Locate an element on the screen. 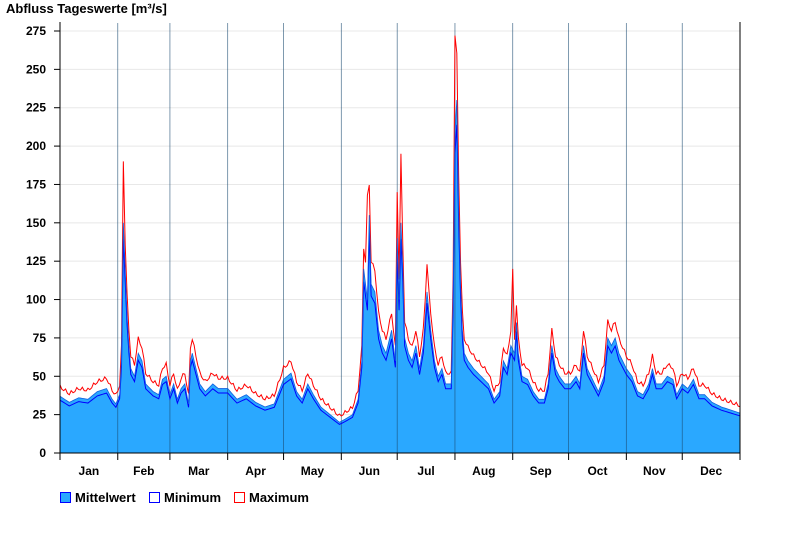 Image resolution: width=800 pixels, height=550 pixels. month-label: Sep is located at coordinates (541, 471).